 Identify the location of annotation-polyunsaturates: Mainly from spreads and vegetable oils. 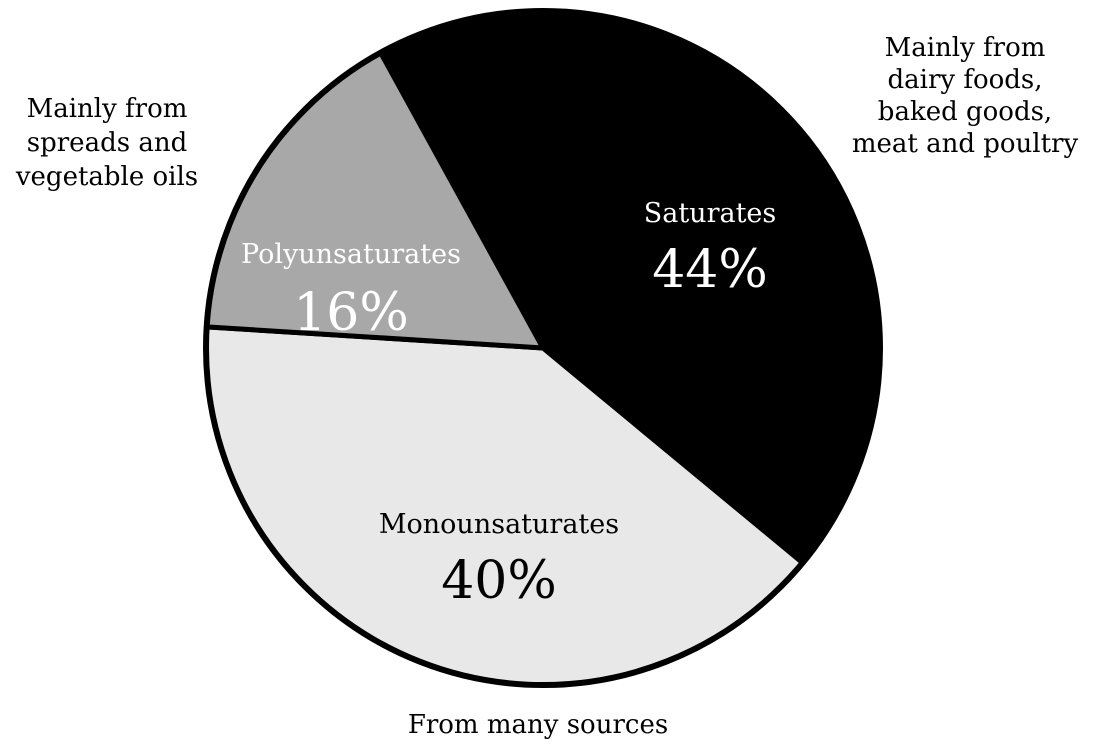
(106, 143).